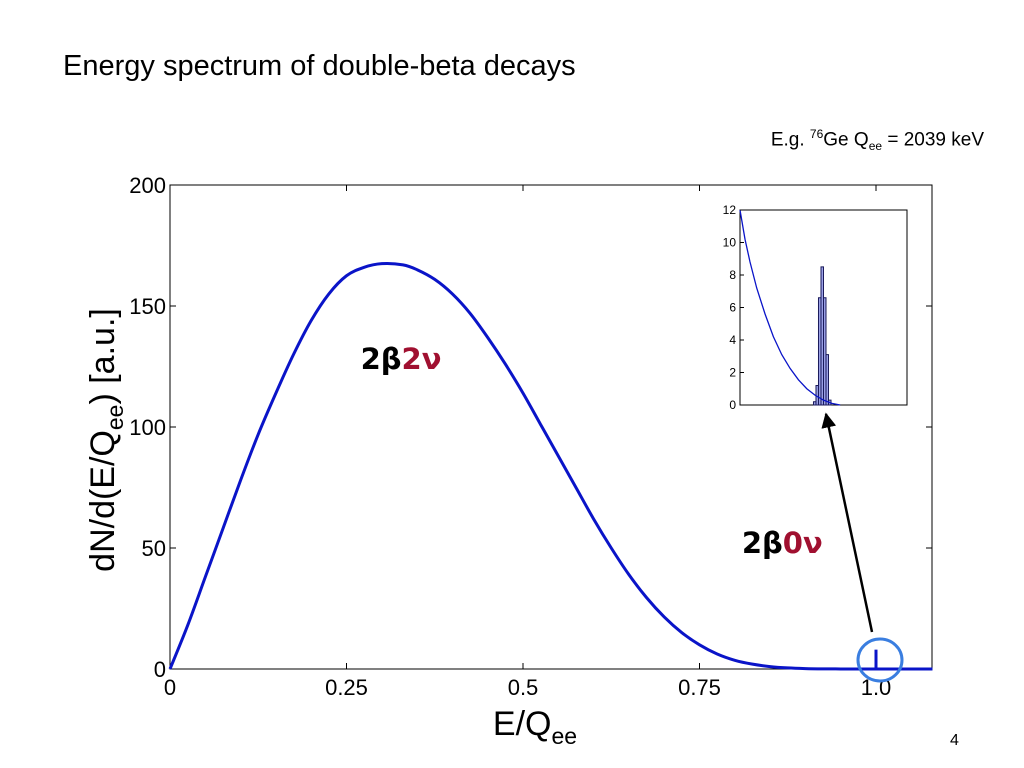 This screenshot has width=1024, height=768. Describe the element at coordinates (816, 134) in the screenshot. I see `isotope-mass-number: 76` at that location.